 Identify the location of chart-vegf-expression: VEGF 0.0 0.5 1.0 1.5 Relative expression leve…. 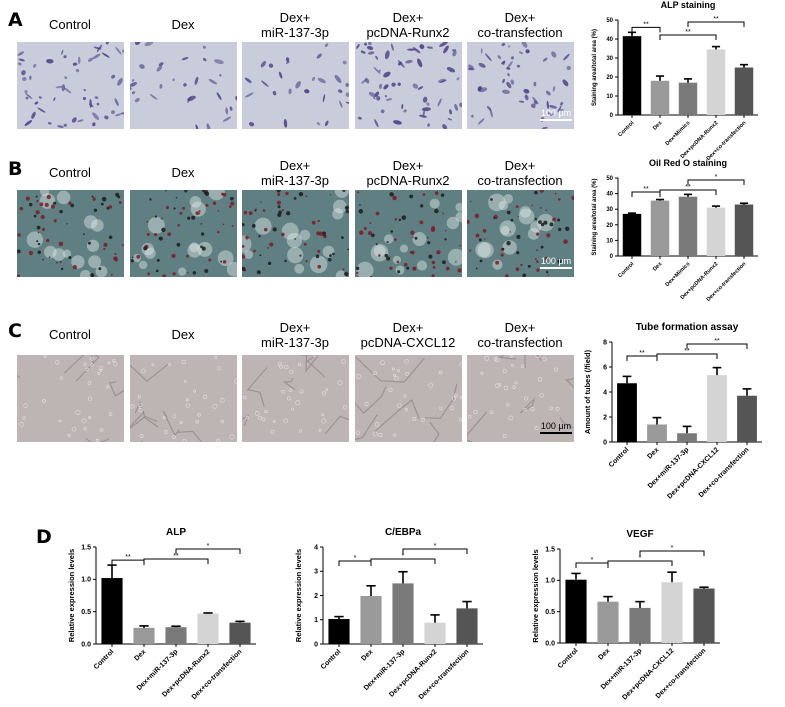
(637, 611).